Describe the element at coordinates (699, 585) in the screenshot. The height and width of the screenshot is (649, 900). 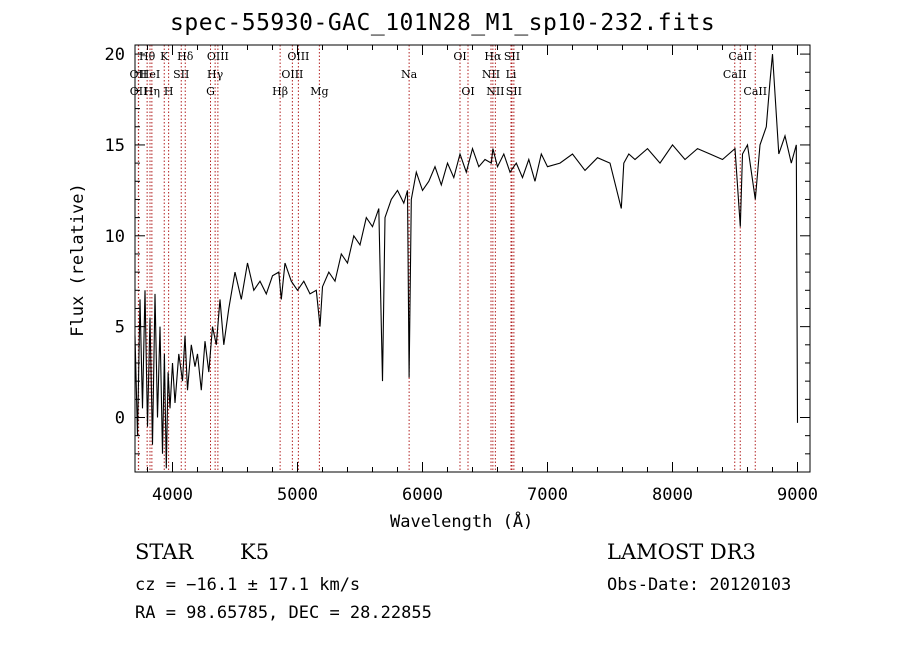
I see `observation-date: Obs-Date: 20120103` at that location.